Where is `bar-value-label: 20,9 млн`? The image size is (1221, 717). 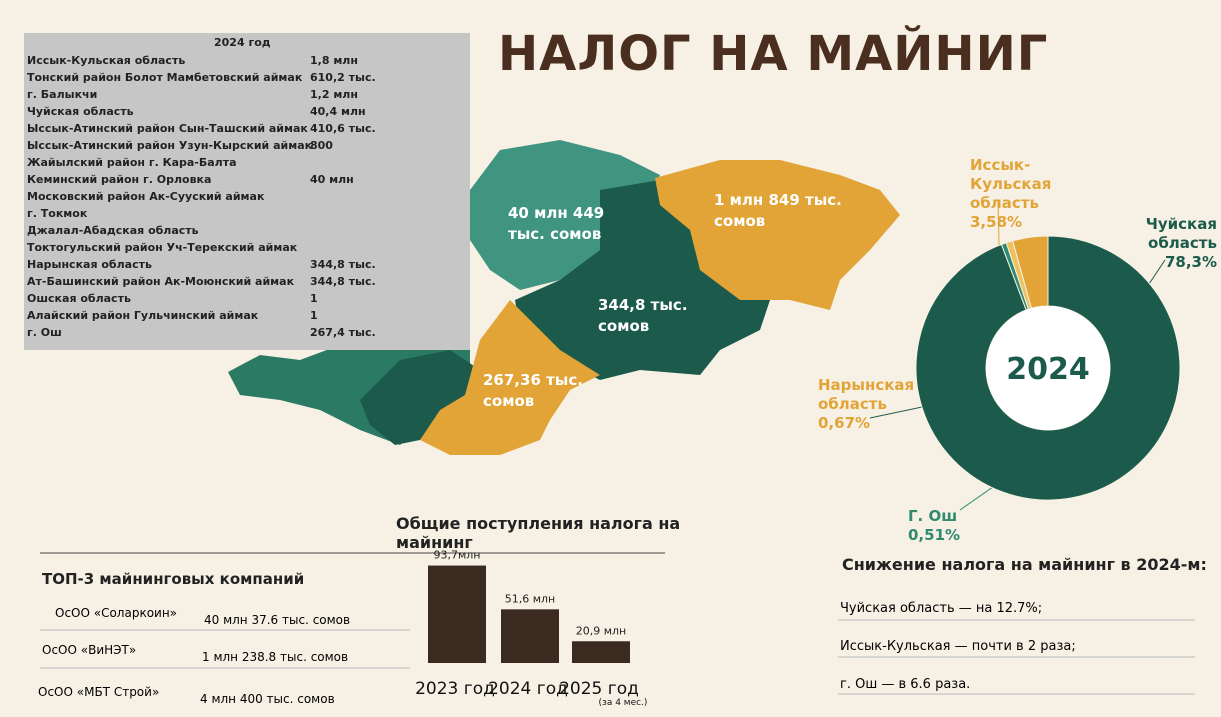
bar-value-label: 20,9 млн is located at coordinates (601, 630).